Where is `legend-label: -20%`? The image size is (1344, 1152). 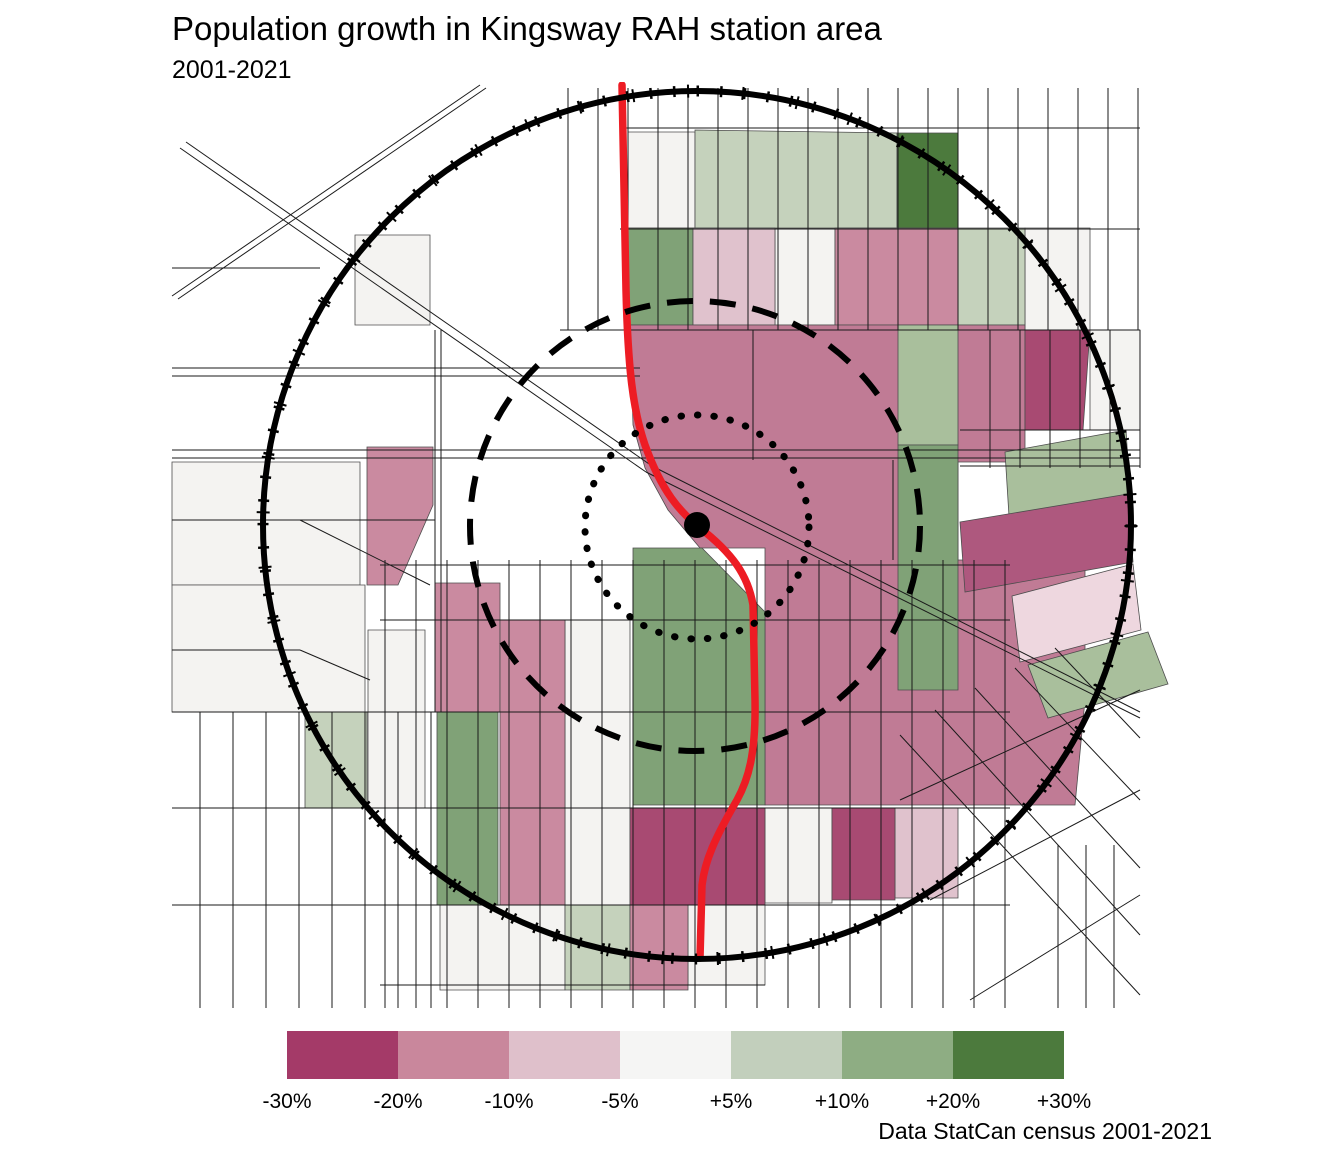
legend-label: -20% is located at coordinates (398, 1101).